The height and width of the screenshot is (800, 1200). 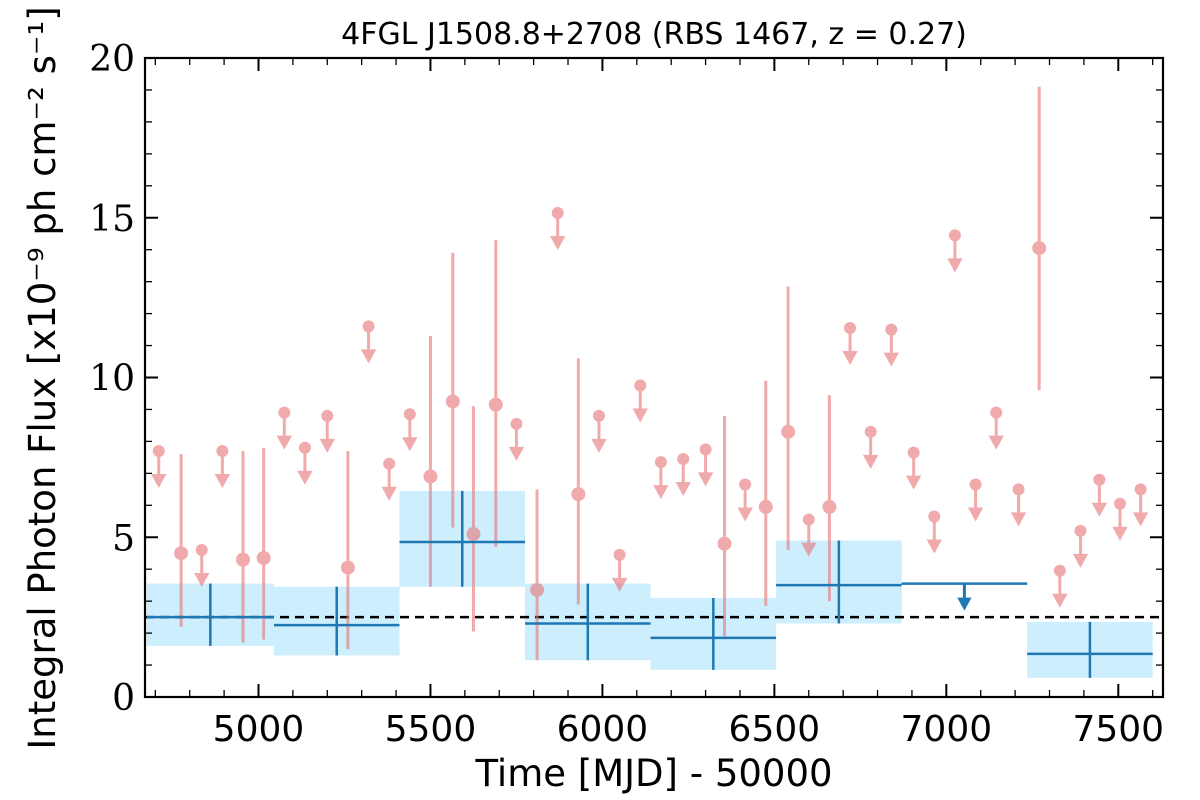 What do you see at coordinates (431, 729) in the screenshot?
I see `x-tick-label-1: 5500` at bounding box center [431, 729].